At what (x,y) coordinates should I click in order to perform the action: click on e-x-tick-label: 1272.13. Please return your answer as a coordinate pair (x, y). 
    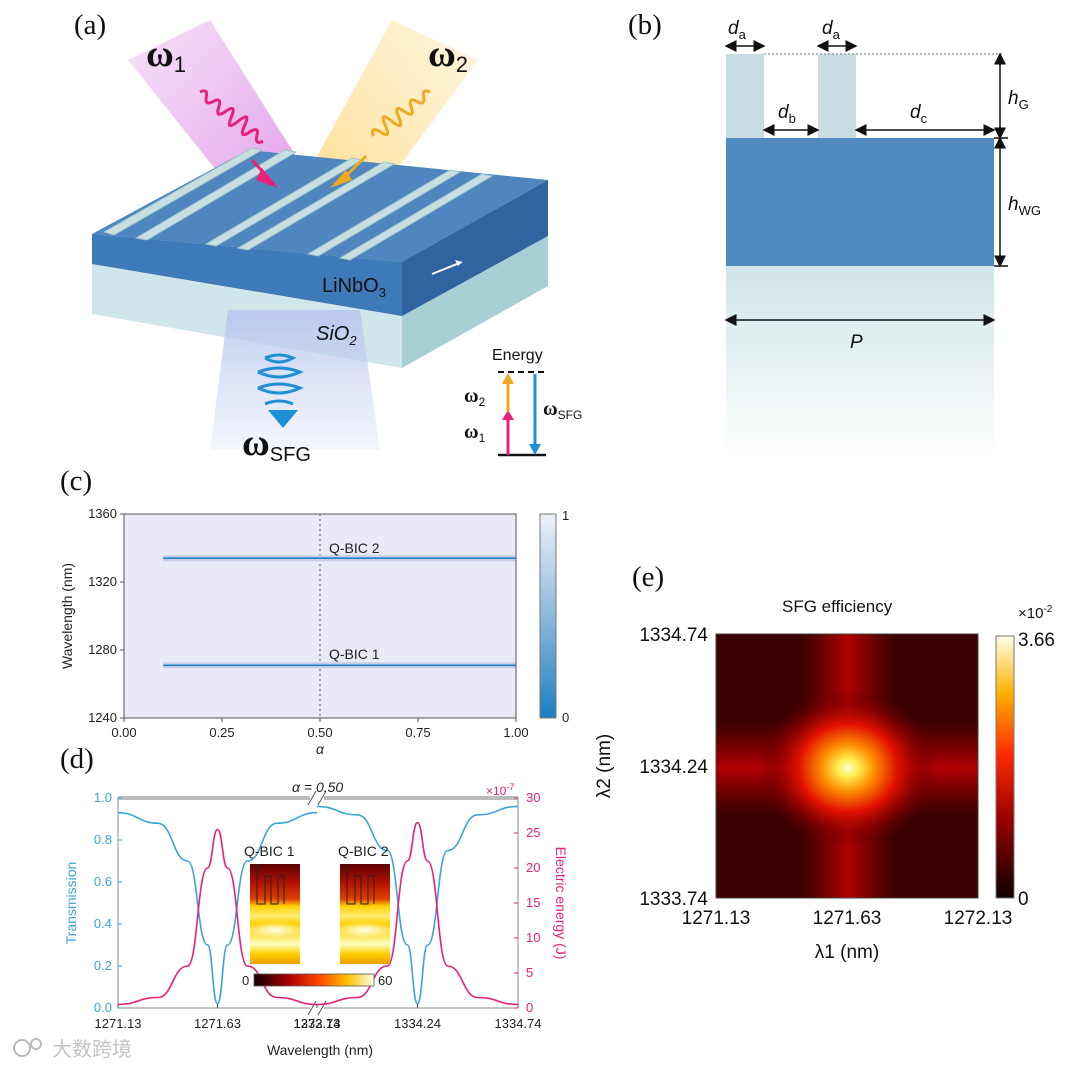
    Looking at the image, I should click on (978, 918).